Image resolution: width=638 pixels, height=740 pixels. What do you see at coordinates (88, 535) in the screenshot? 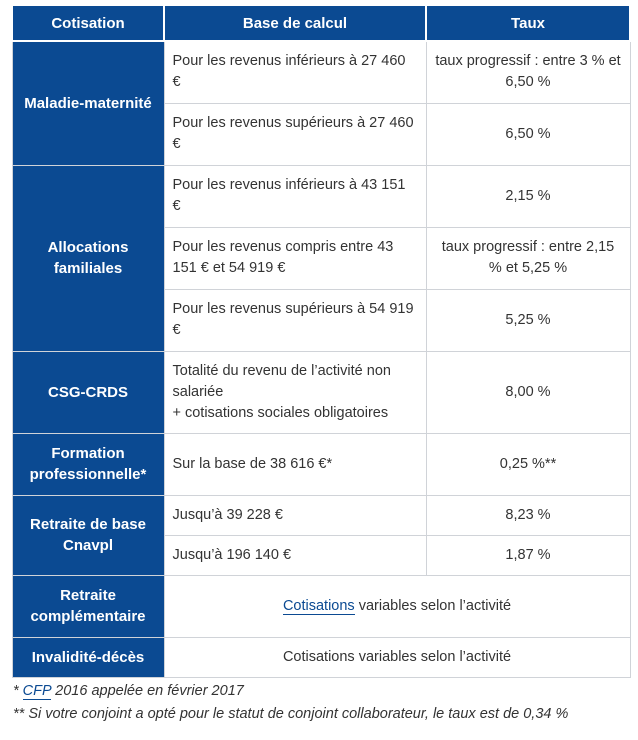
I see `category-retraite-base: Retraite de base Cnavpl` at bounding box center [88, 535].